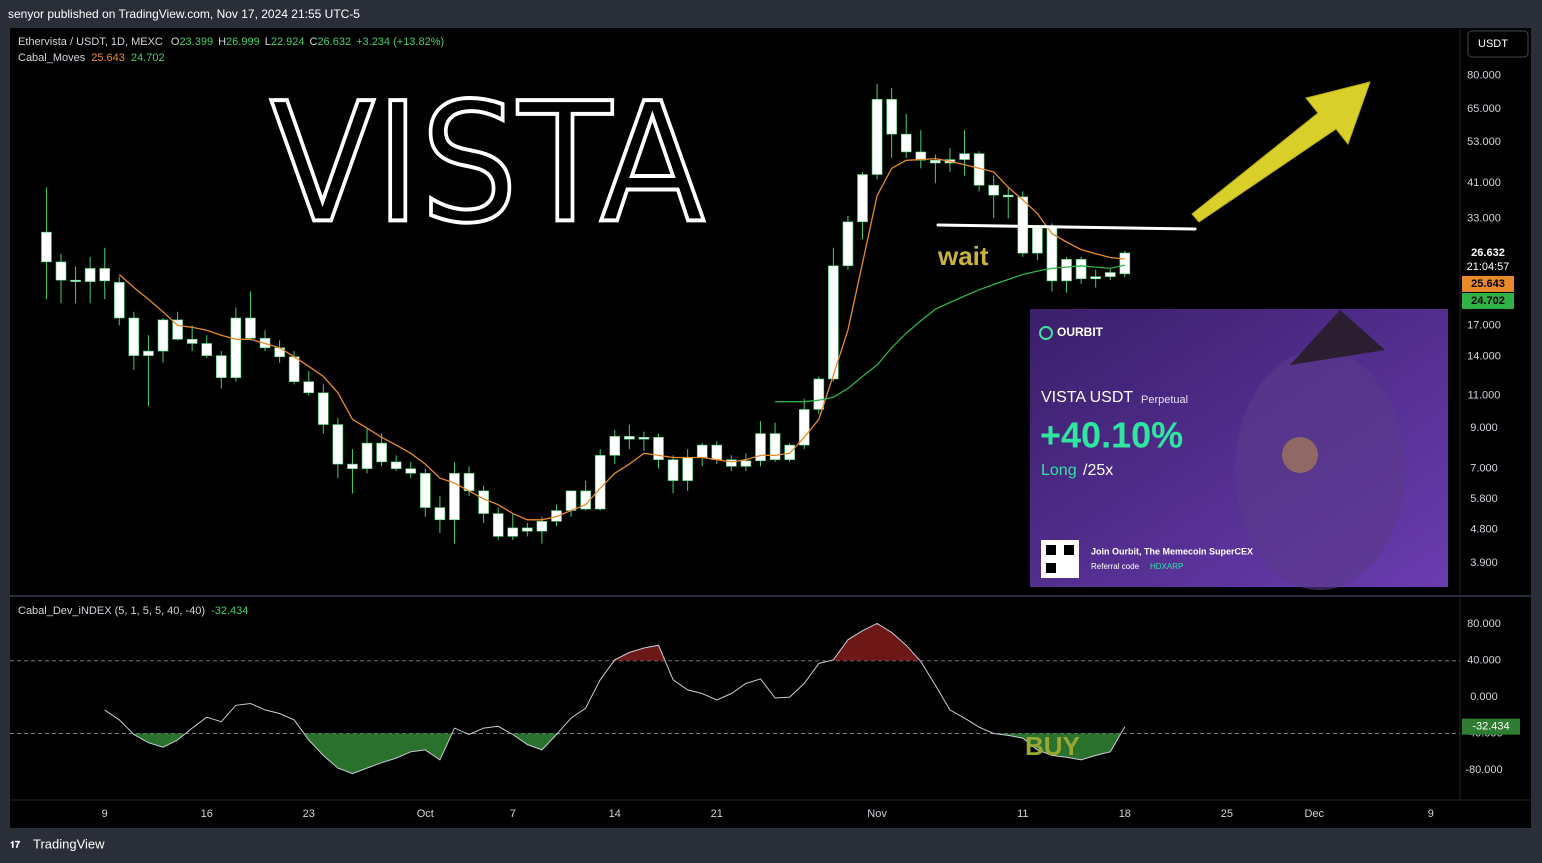 The image size is (1542, 863). Describe the element at coordinates (1172, 551) in the screenshot. I see `ad-tagline: Join Ourbit, The Memecoin SuperCEX` at that location.